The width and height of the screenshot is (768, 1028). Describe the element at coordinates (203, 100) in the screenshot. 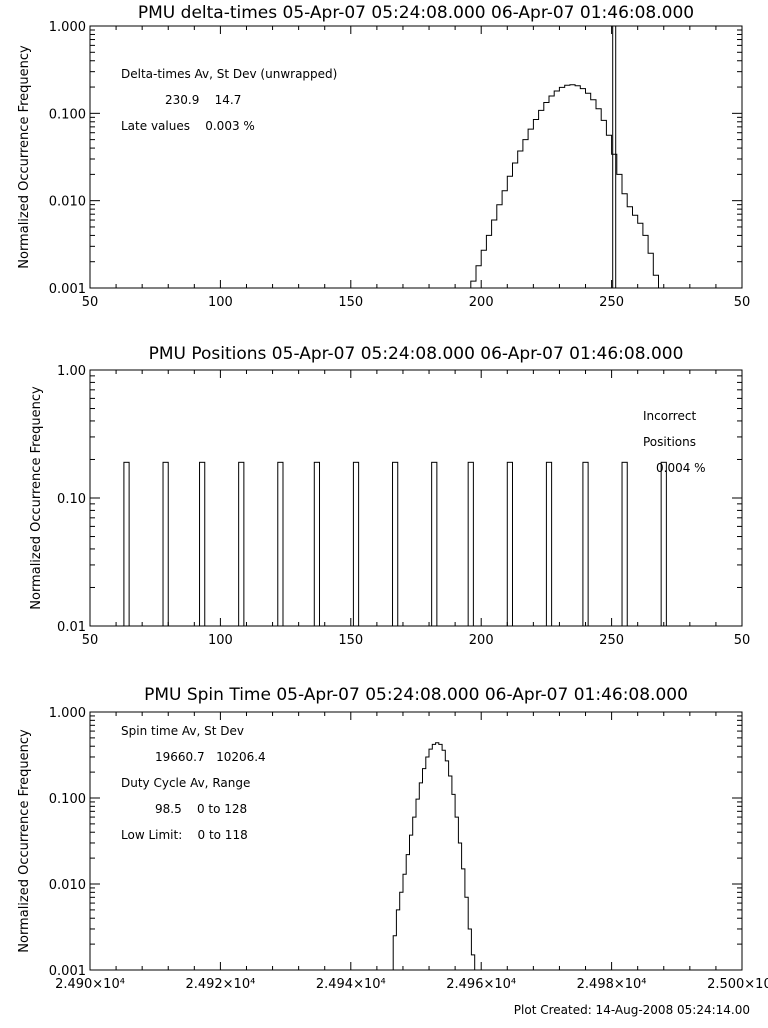

I see `annotation-text: 230.9 14.7` at that location.